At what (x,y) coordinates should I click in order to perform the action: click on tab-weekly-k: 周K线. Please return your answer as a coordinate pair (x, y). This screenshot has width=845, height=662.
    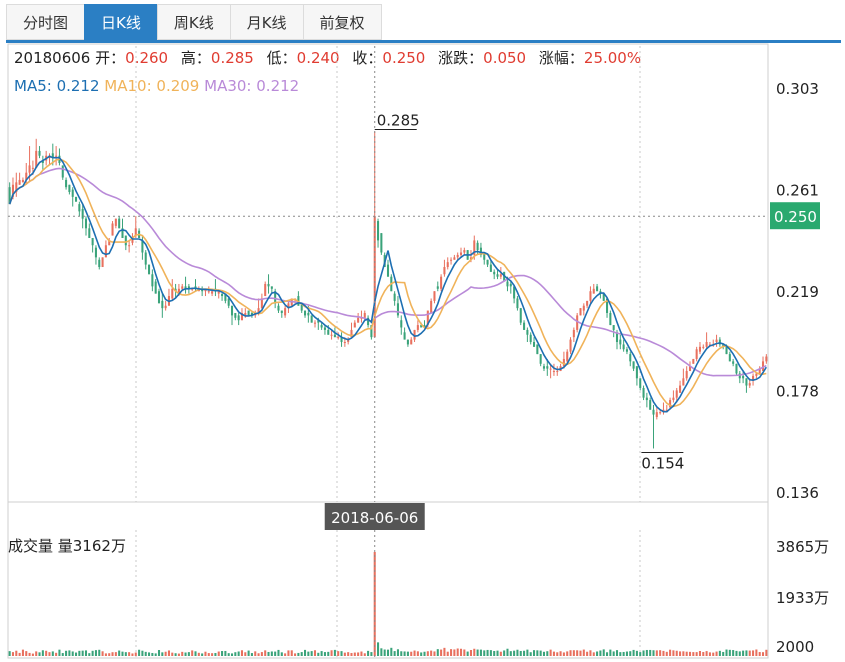
    Looking at the image, I should click on (193, 22).